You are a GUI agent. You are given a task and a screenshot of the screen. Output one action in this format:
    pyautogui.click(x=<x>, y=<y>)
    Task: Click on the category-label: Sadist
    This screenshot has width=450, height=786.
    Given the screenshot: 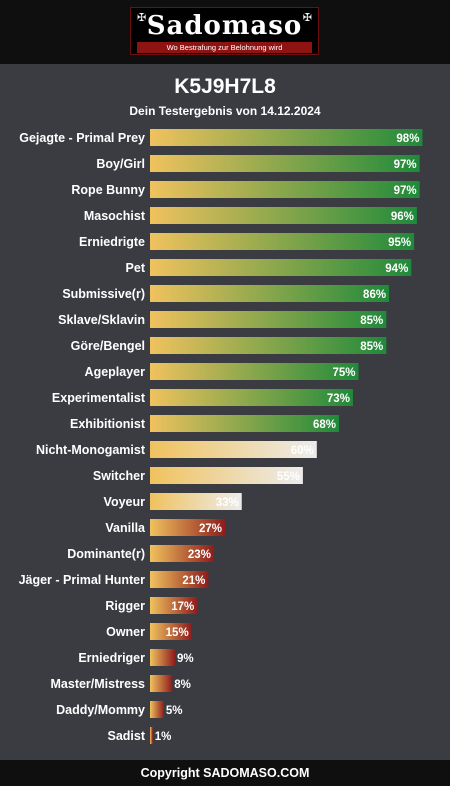 What is the action you would take?
    pyautogui.click(x=126, y=736)
    